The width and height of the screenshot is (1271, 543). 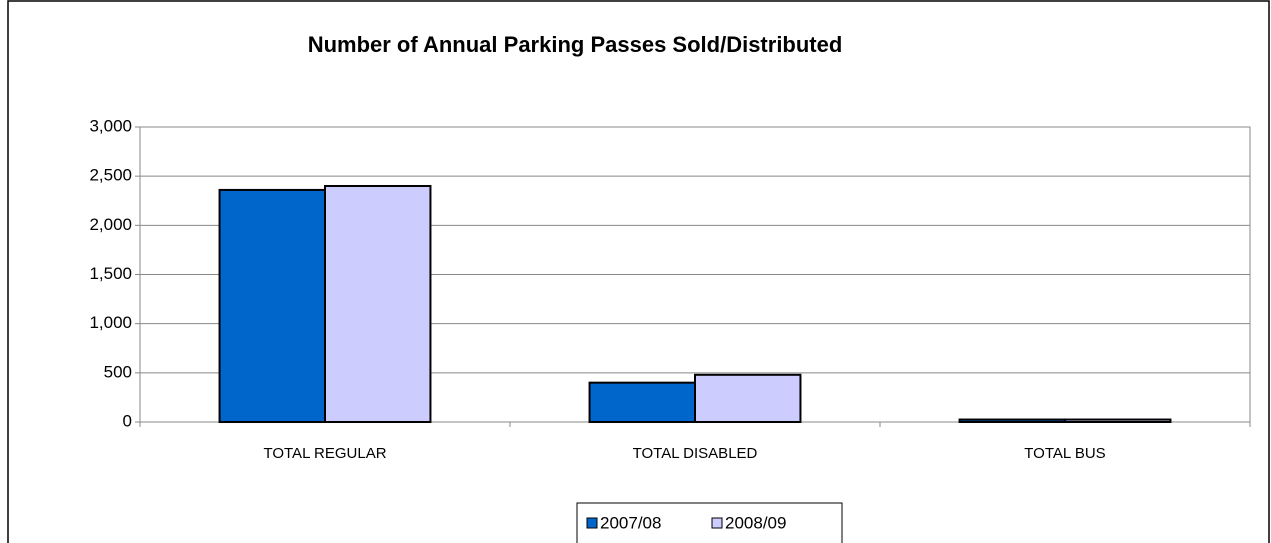 I want to click on x-tick-label: TOTAL REGULAR, so click(x=324, y=453).